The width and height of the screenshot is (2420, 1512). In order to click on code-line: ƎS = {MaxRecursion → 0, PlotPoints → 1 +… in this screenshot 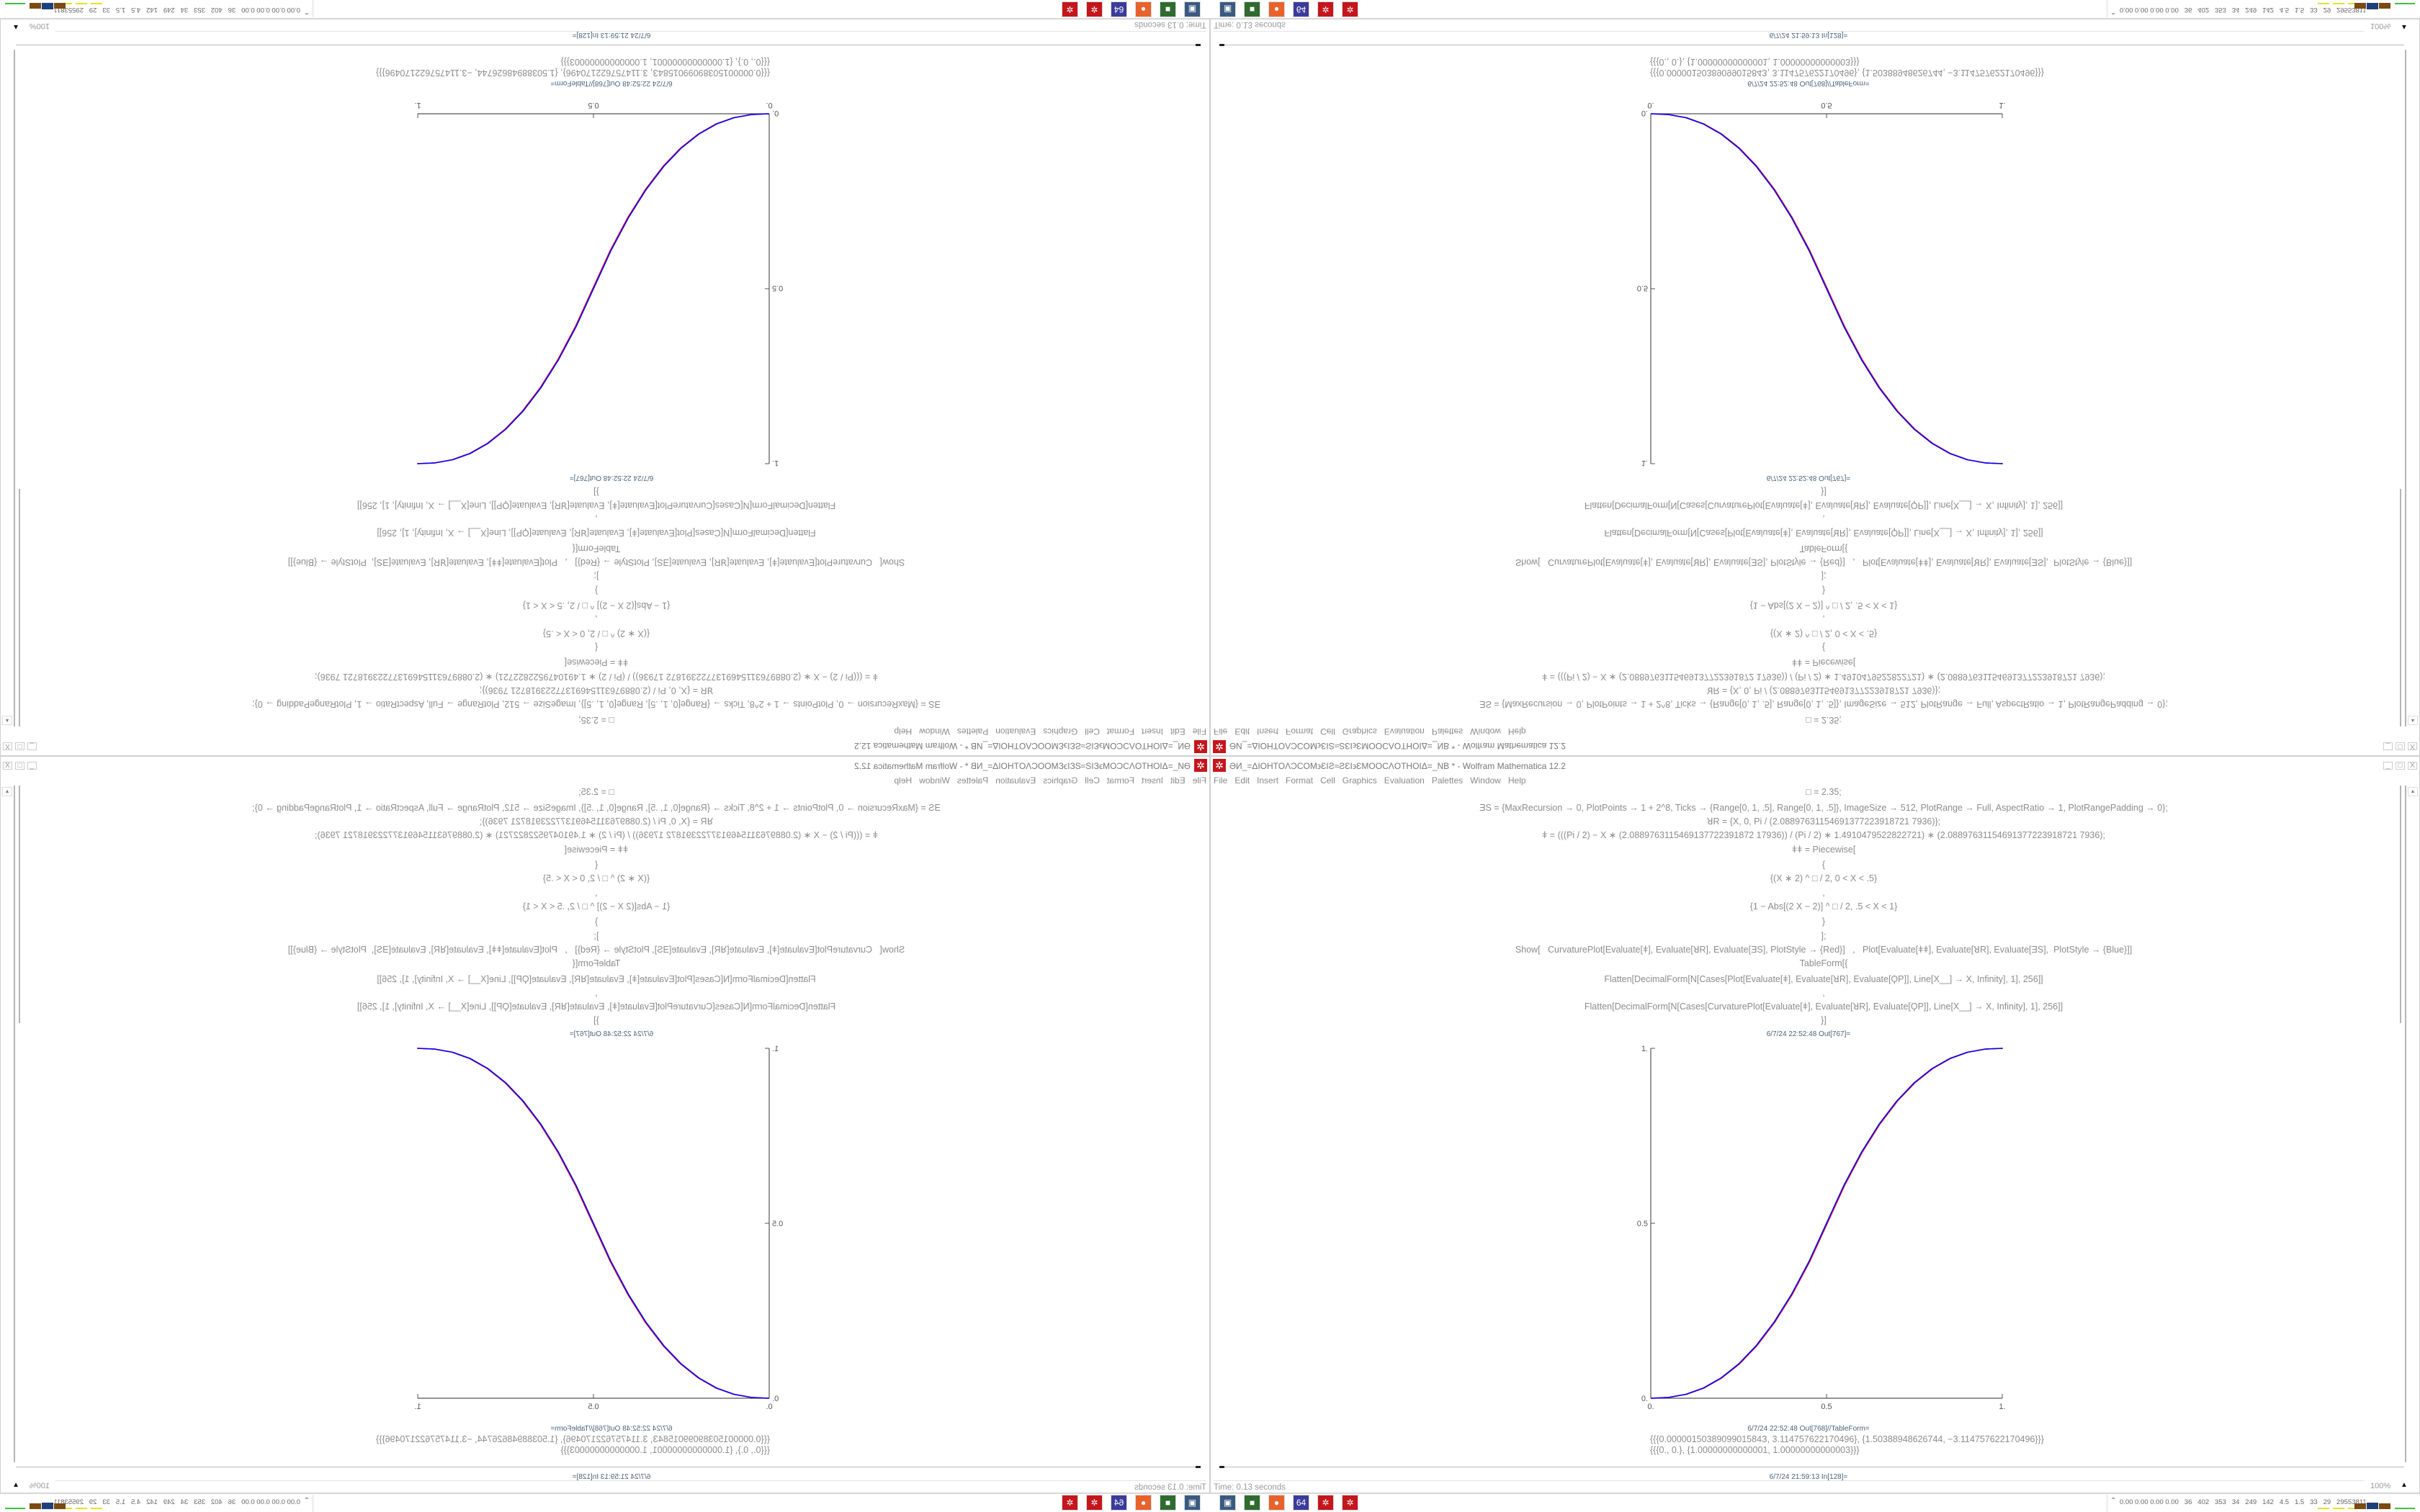, I will do `click(596, 704)`.